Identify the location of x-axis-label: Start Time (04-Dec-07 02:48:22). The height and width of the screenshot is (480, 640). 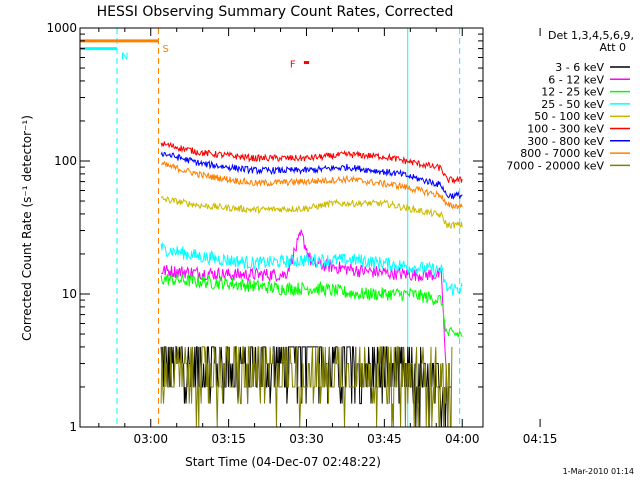
(283, 462).